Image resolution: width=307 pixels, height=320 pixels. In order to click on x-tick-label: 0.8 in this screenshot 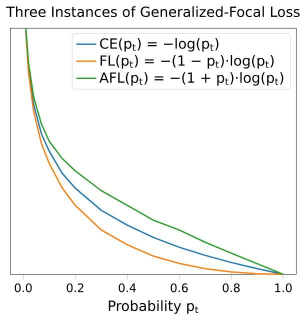, I will do `click(231, 287)`.